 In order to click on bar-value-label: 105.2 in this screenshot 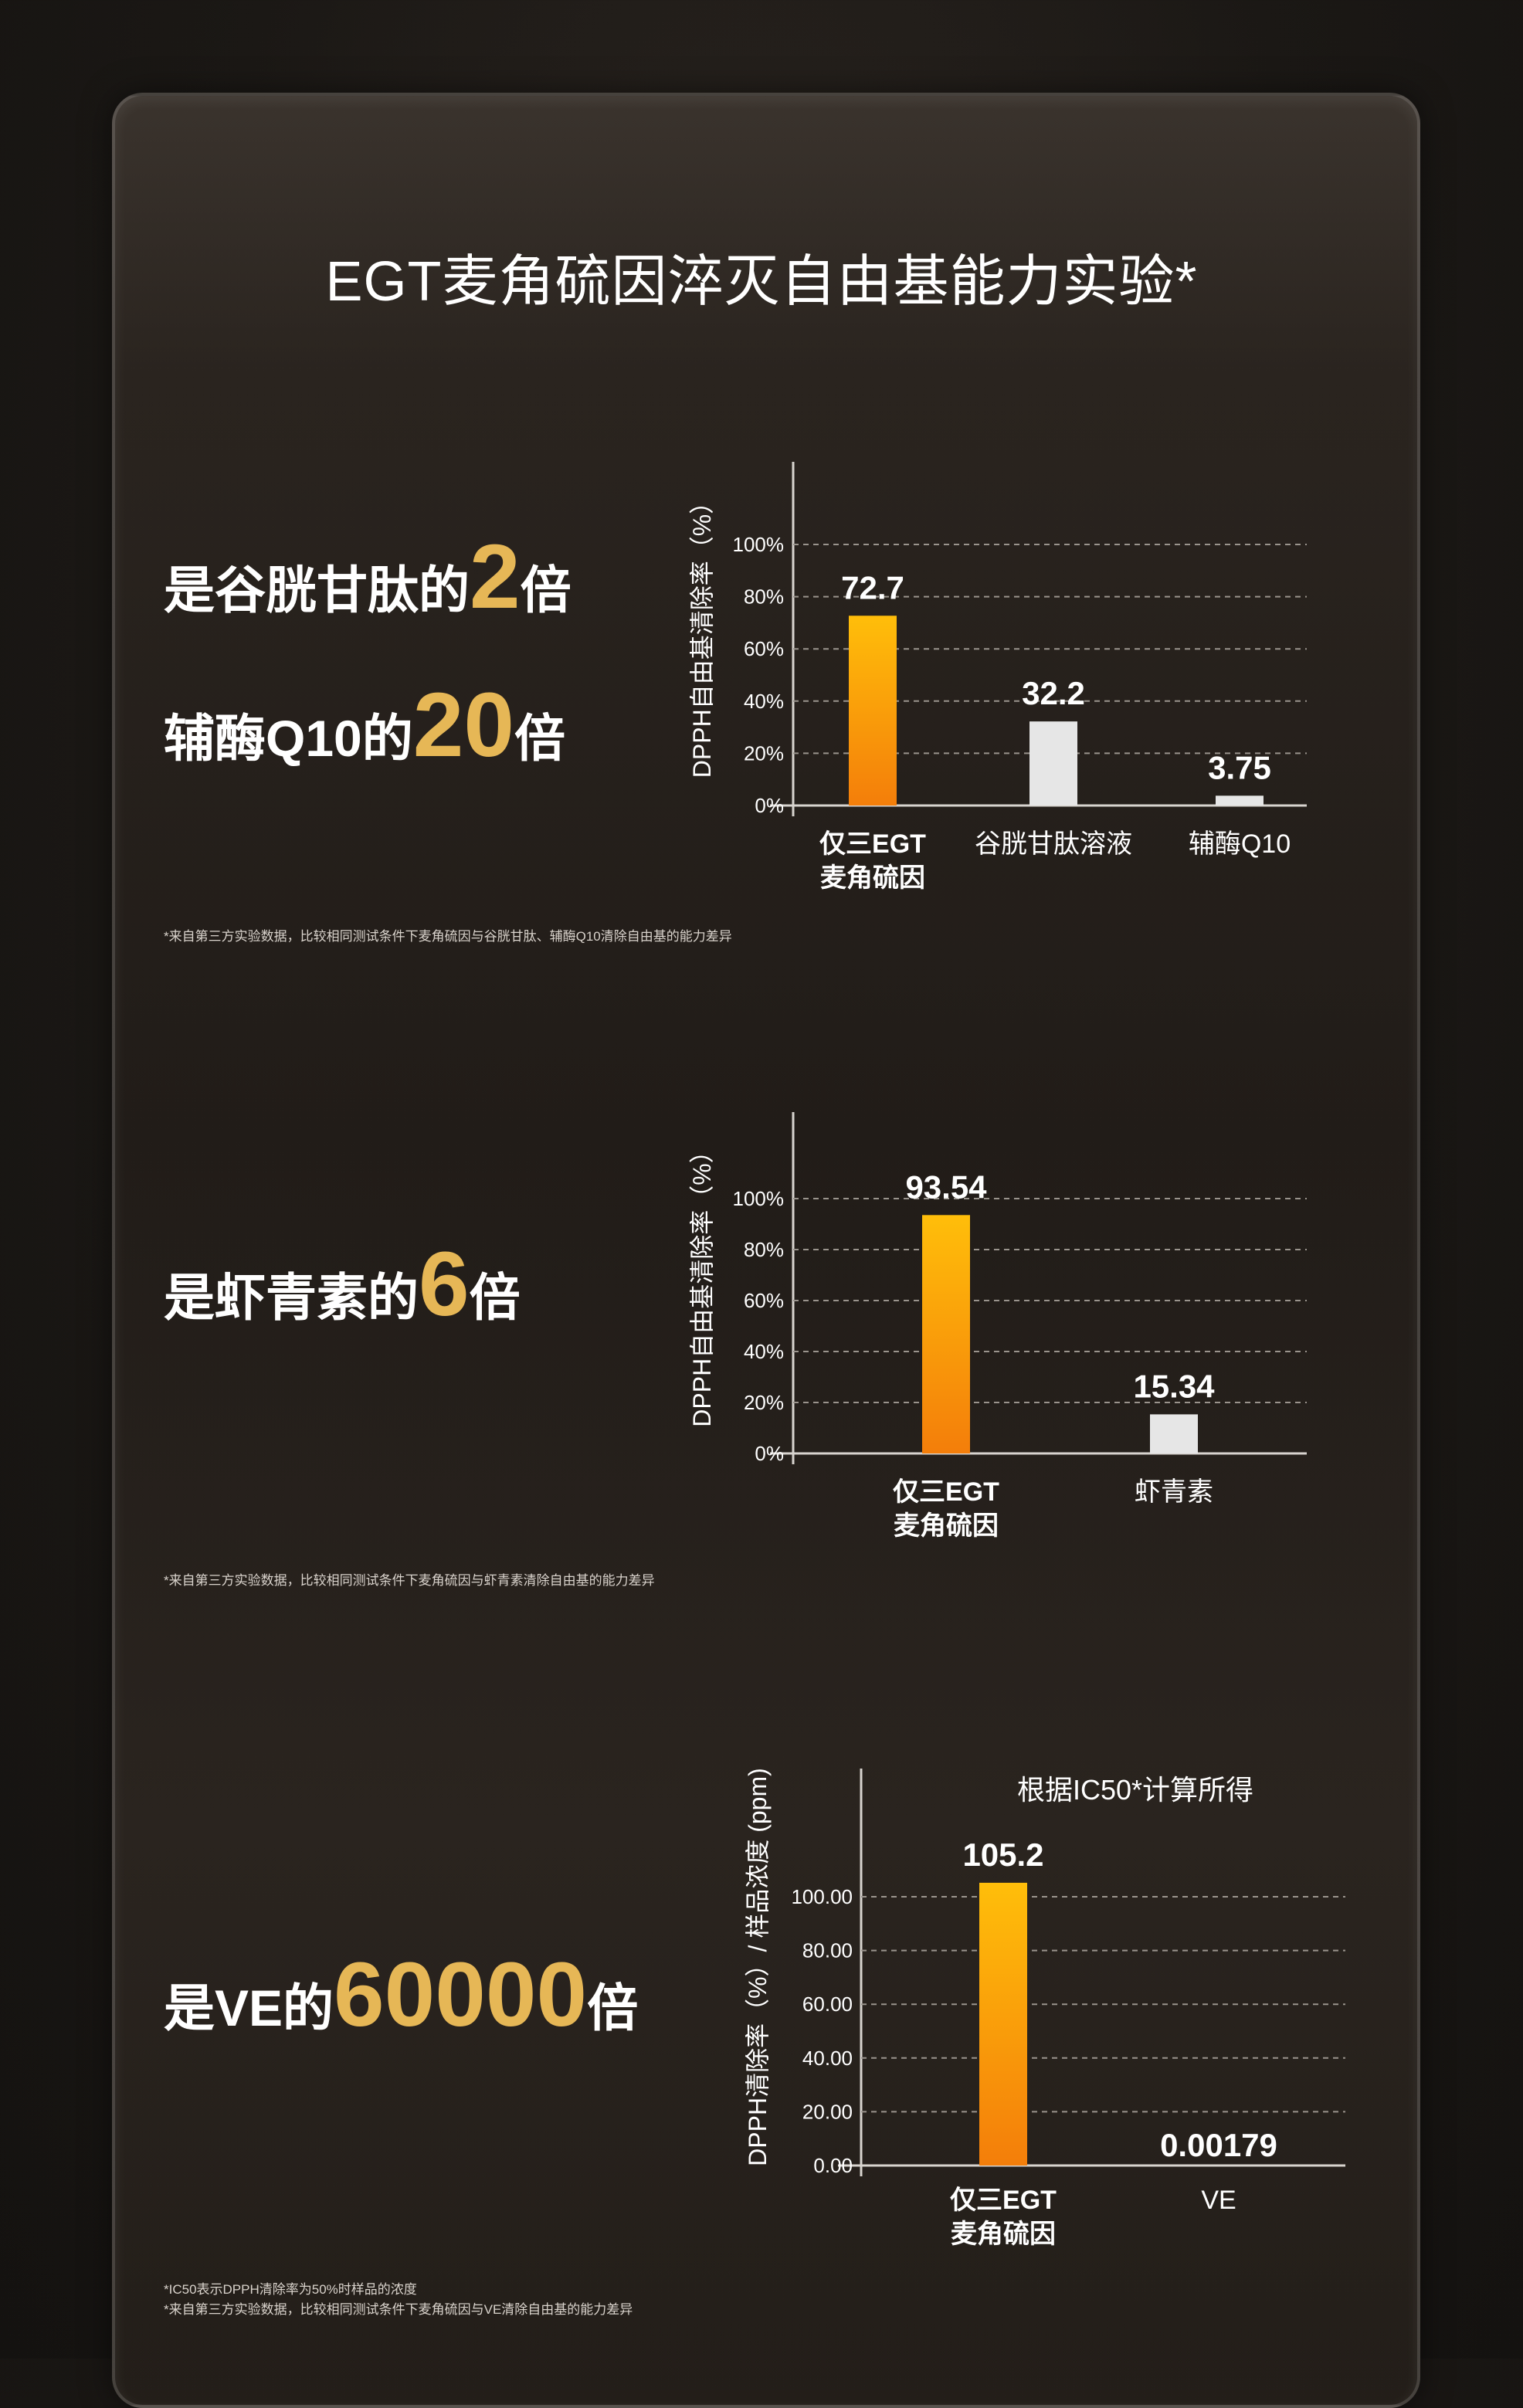, I will do `click(1002, 1855)`.